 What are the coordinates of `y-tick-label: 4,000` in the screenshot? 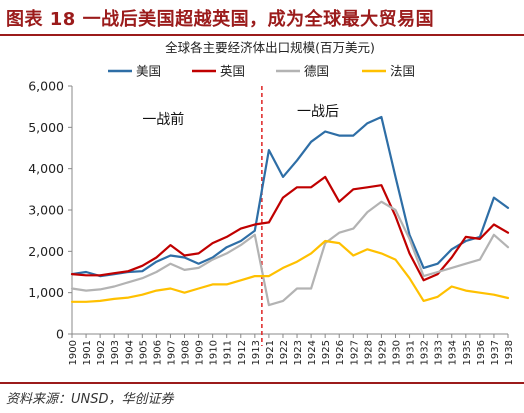 It's located at (46, 168).